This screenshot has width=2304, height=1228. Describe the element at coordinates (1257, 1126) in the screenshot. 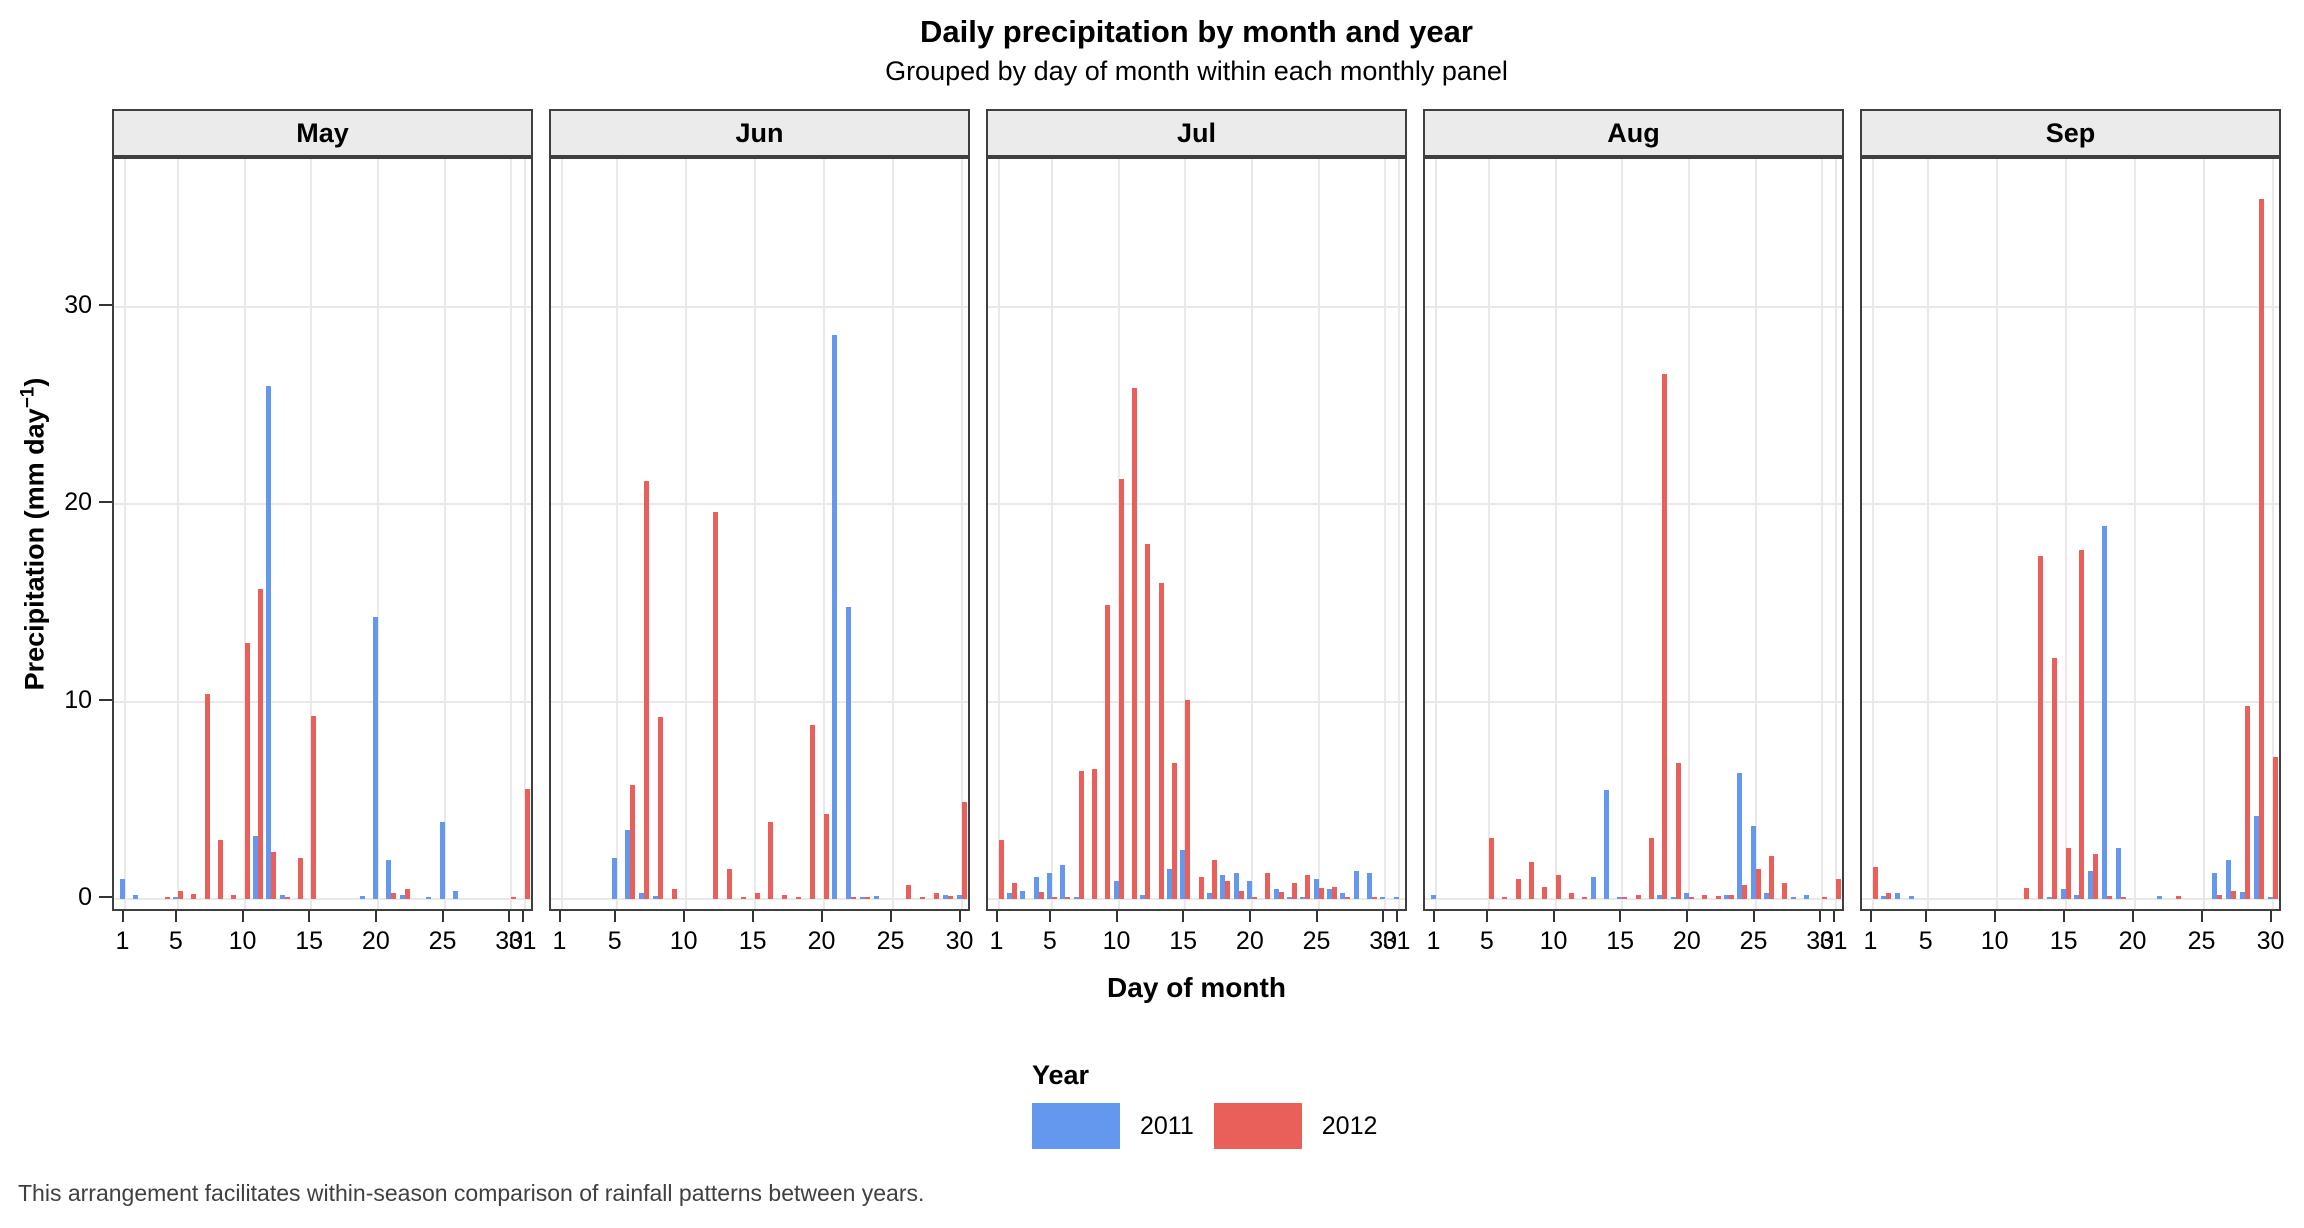

I see `legend-swatch-2012` at that location.